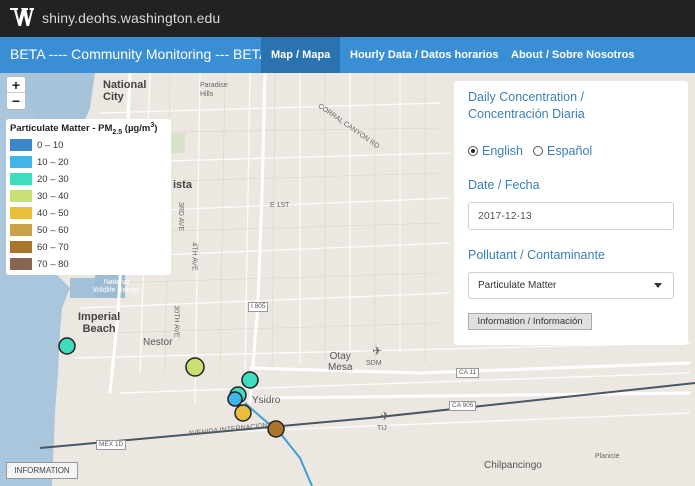 The image size is (695, 486). What do you see at coordinates (526, 114) in the screenshot?
I see `panel-heading-line2: Concentración Diaria` at bounding box center [526, 114].